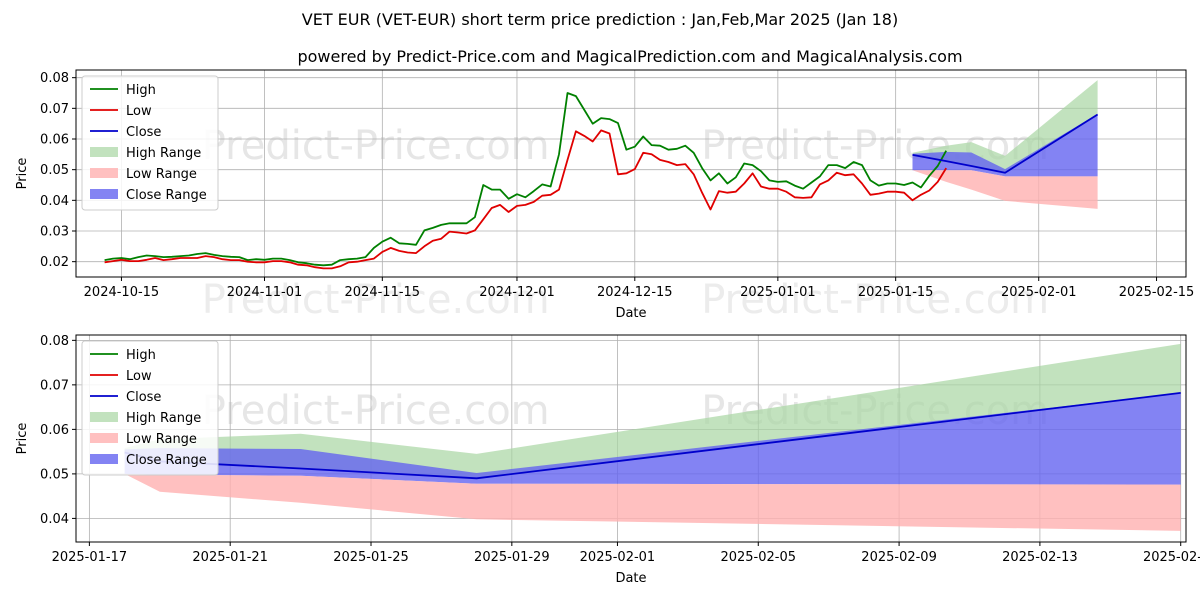 Image resolution: width=1200 pixels, height=600 pixels. What do you see at coordinates (122, 292) in the screenshot?
I see `x-tick-label: 2024-10-15` at bounding box center [122, 292].